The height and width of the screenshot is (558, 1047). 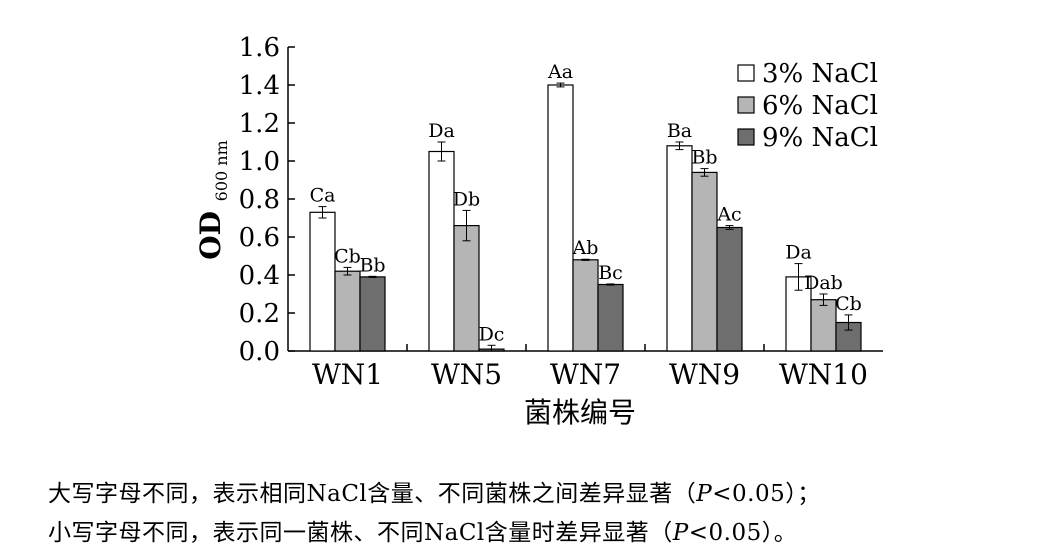 What do you see at coordinates (259, 162) in the screenshot?
I see `y-tick-label: 1.0` at bounding box center [259, 162].